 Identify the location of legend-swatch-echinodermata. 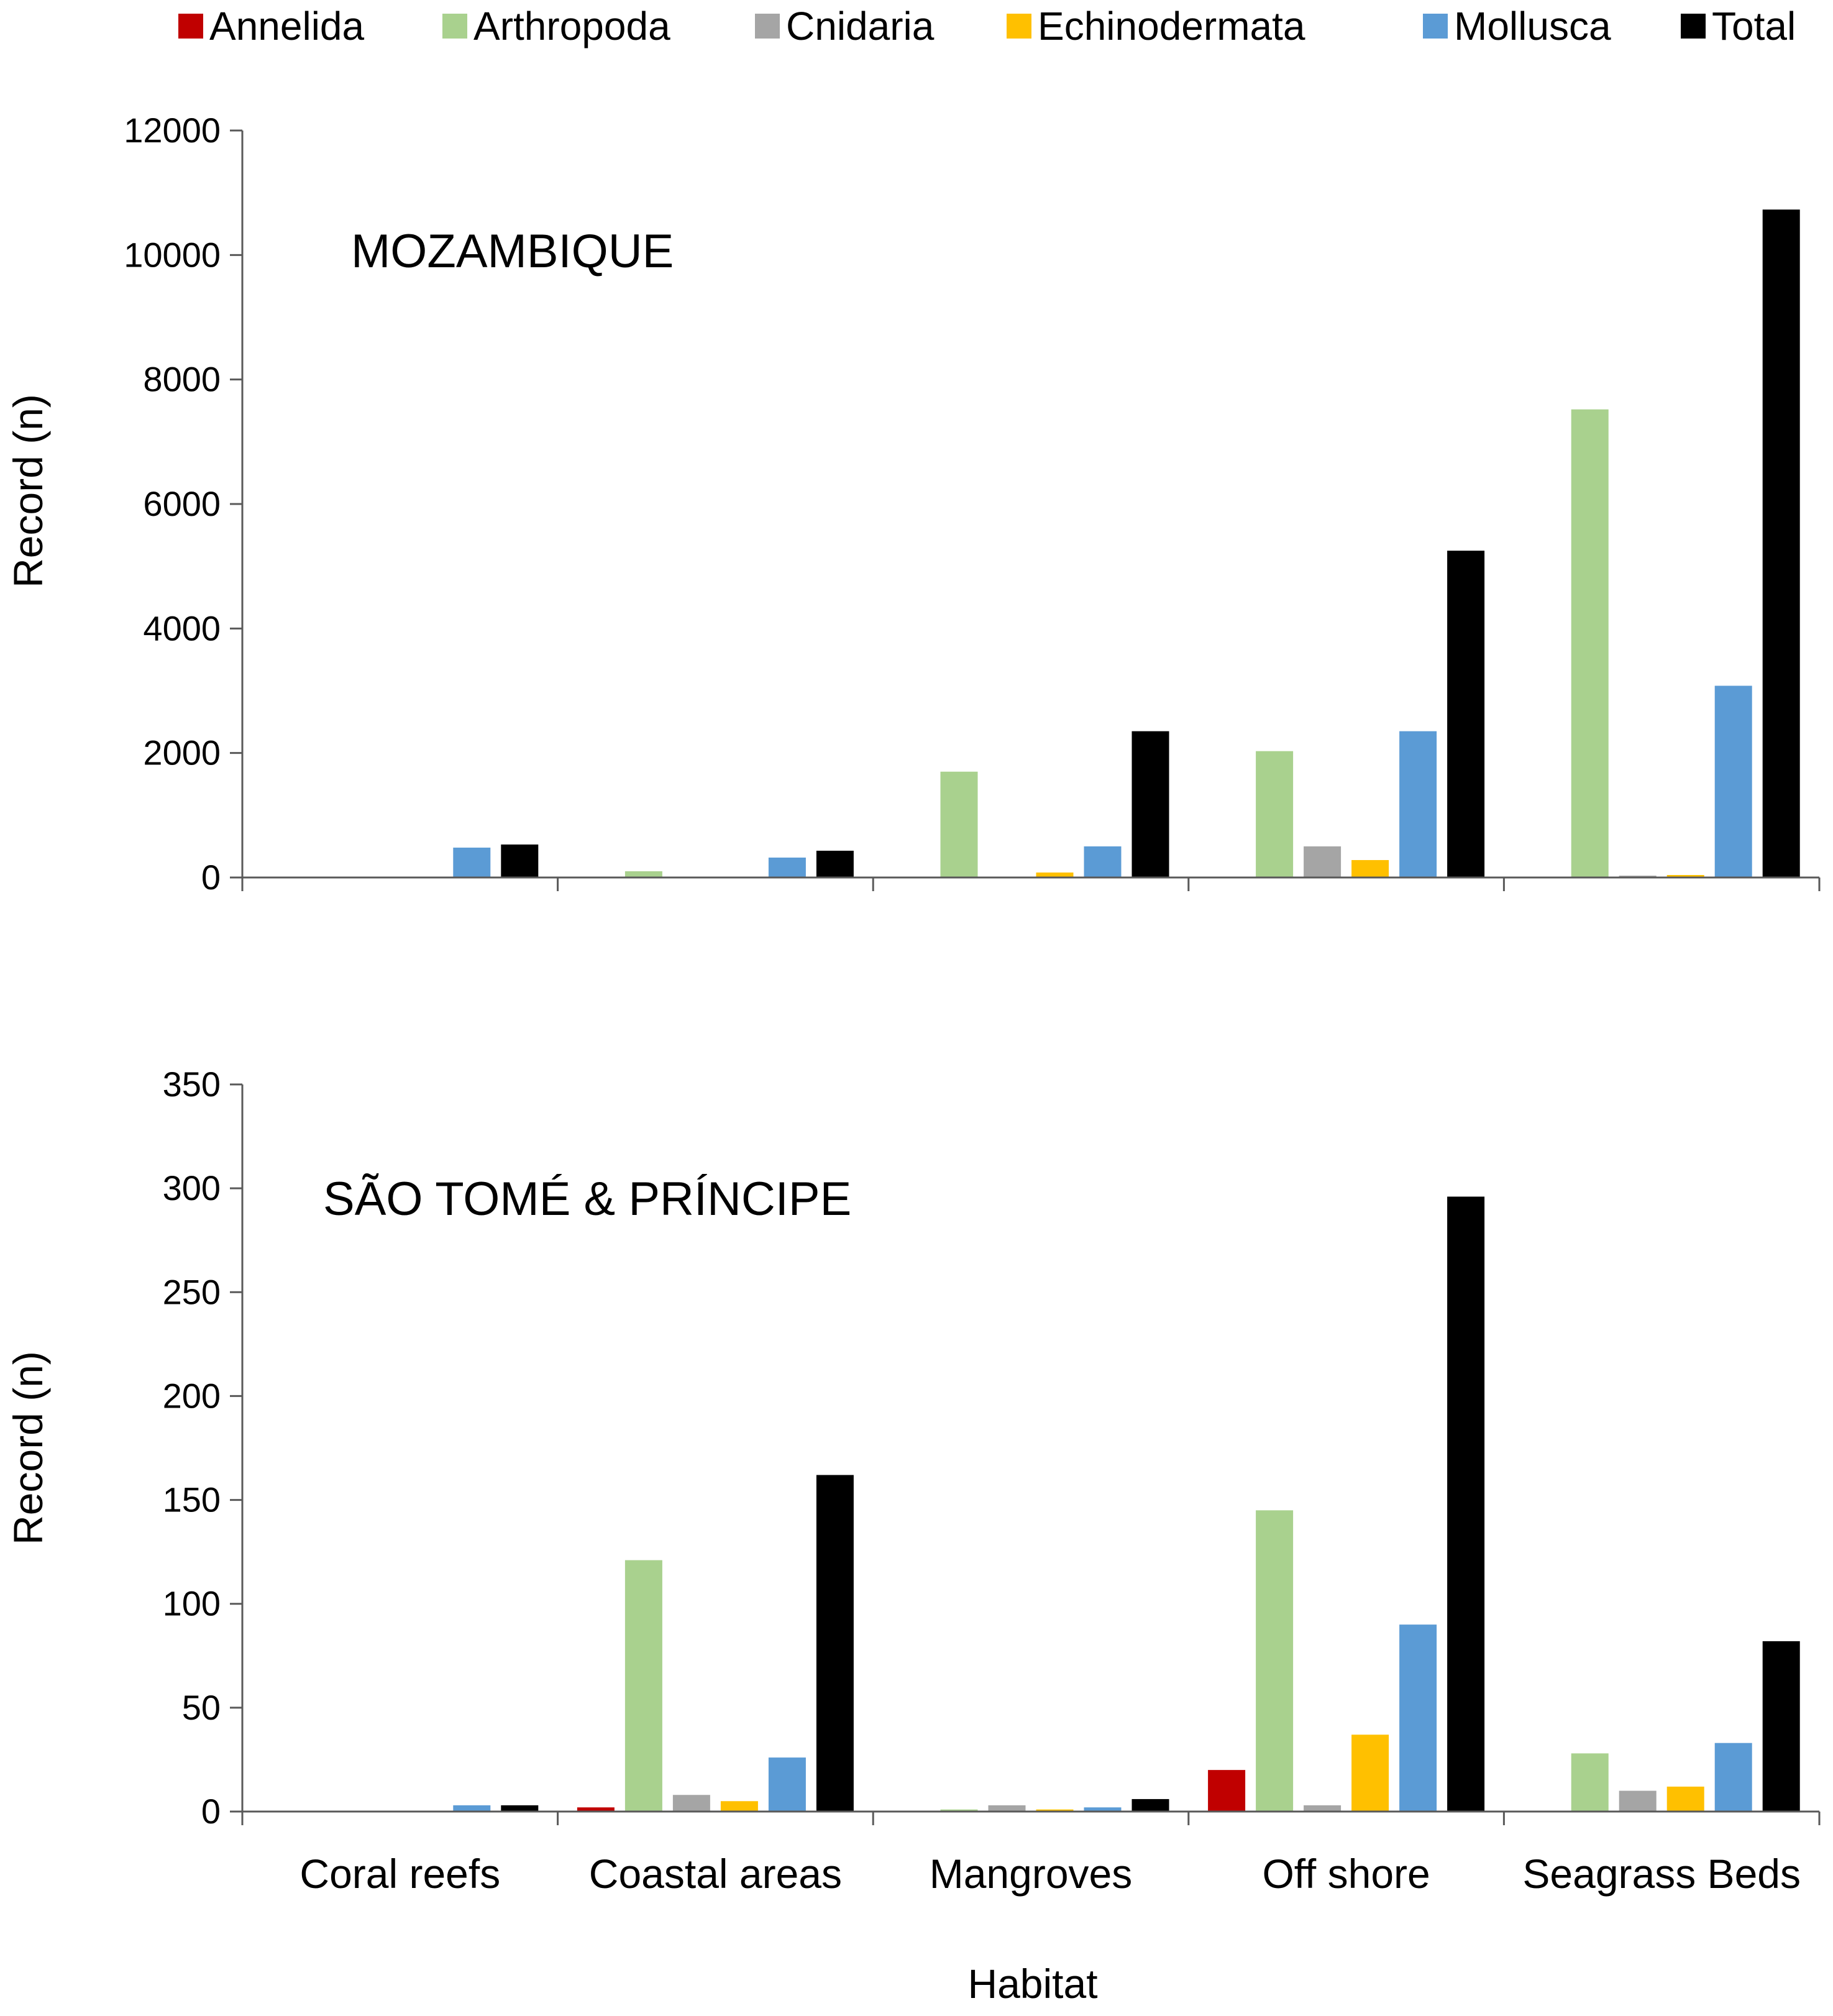
(1019, 26).